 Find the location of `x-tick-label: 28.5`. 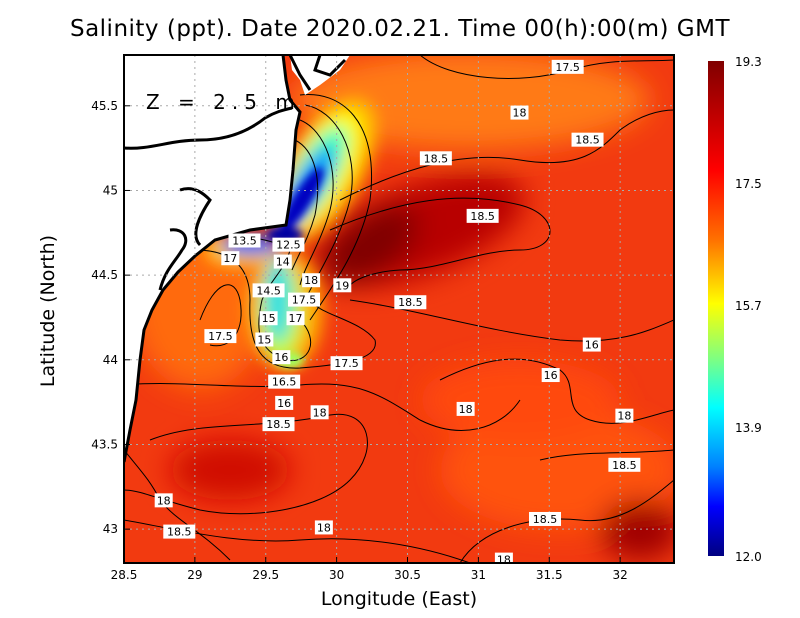

x-tick-label: 28.5 is located at coordinates (124, 575).